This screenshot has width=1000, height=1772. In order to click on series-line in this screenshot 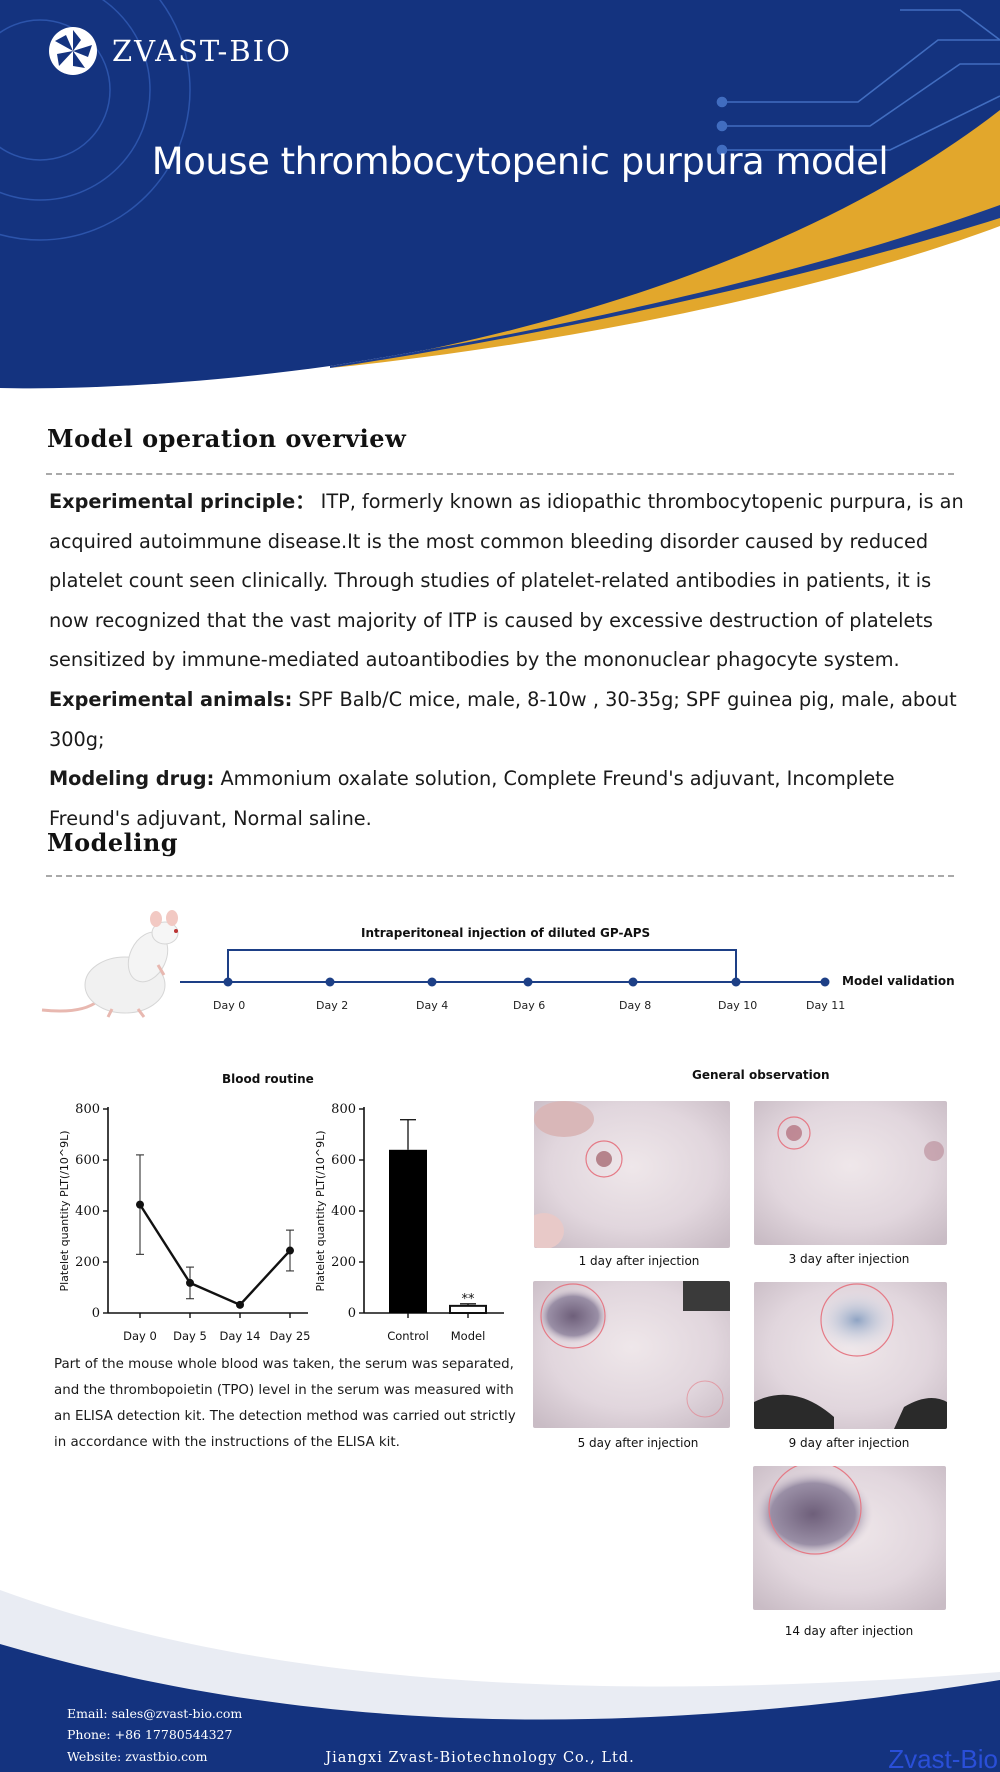, I will do `click(214, 1255)`.